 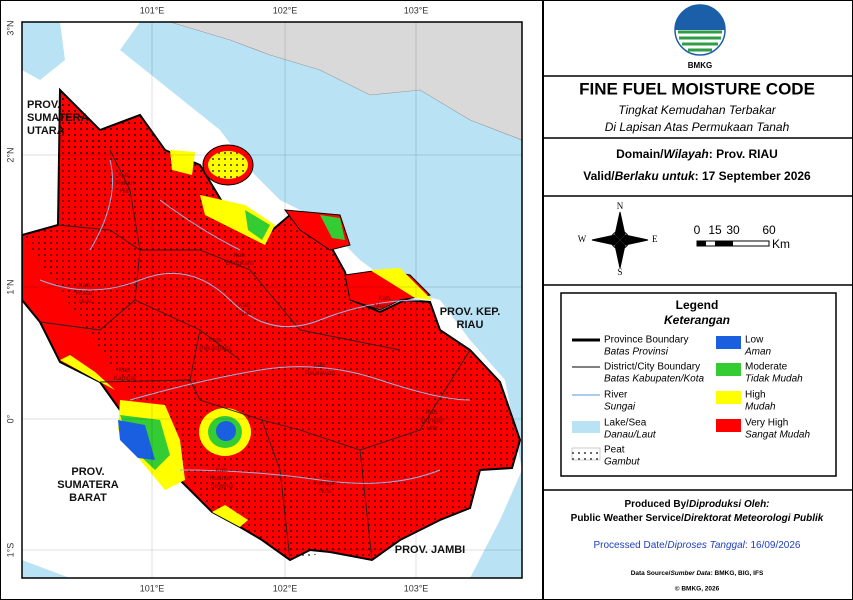 I want to click on sea-west, so click(x=43, y=51).